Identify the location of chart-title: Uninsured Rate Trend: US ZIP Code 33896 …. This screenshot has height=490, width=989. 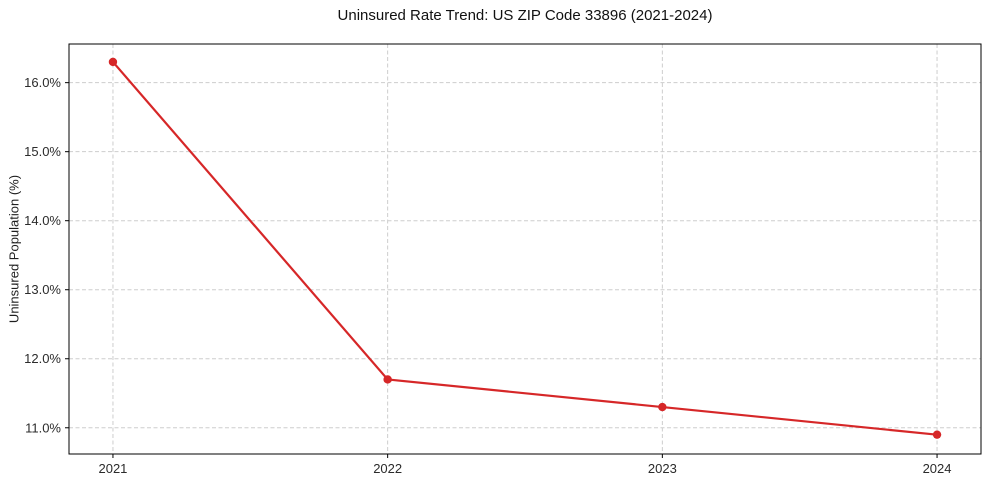
(525, 15).